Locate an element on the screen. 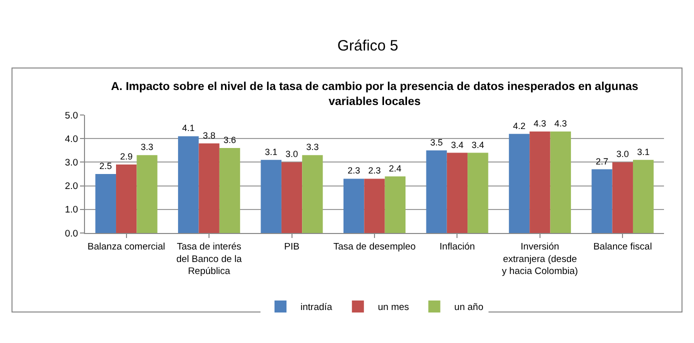 This screenshot has height=343, width=694. x-tick-label: Inflación is located at coordinates (457, 246).